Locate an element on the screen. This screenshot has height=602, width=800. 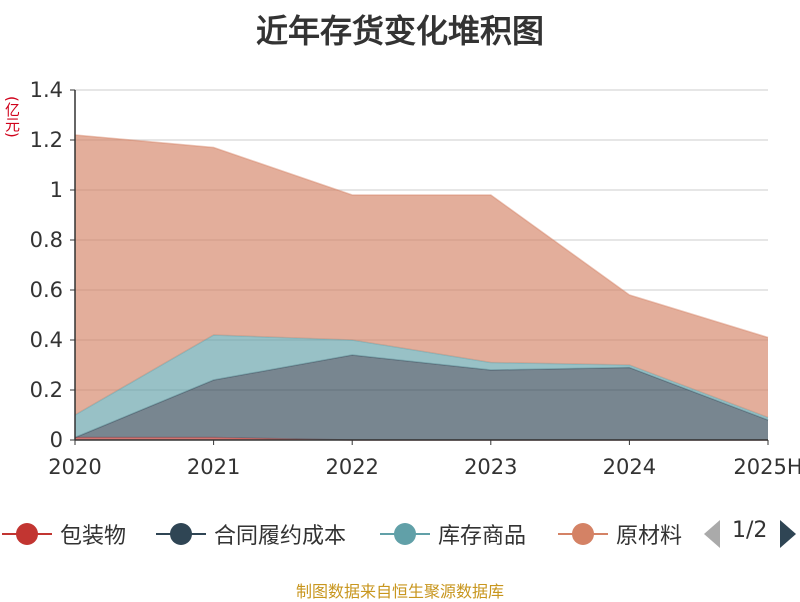
legend-label: 库存商品 is located at coordinates (482, 536).